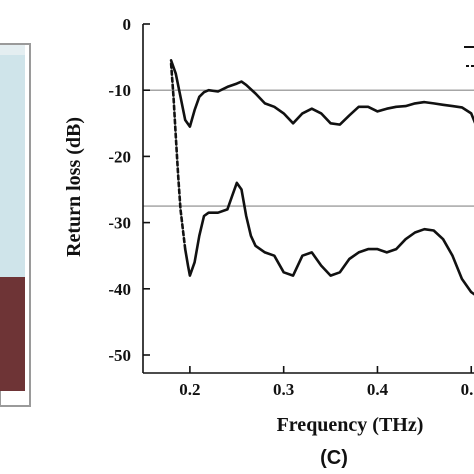  Describe the element at coordinates (119, 355) in the screenshot. I see `y-tick-label-5: -50` at that location.